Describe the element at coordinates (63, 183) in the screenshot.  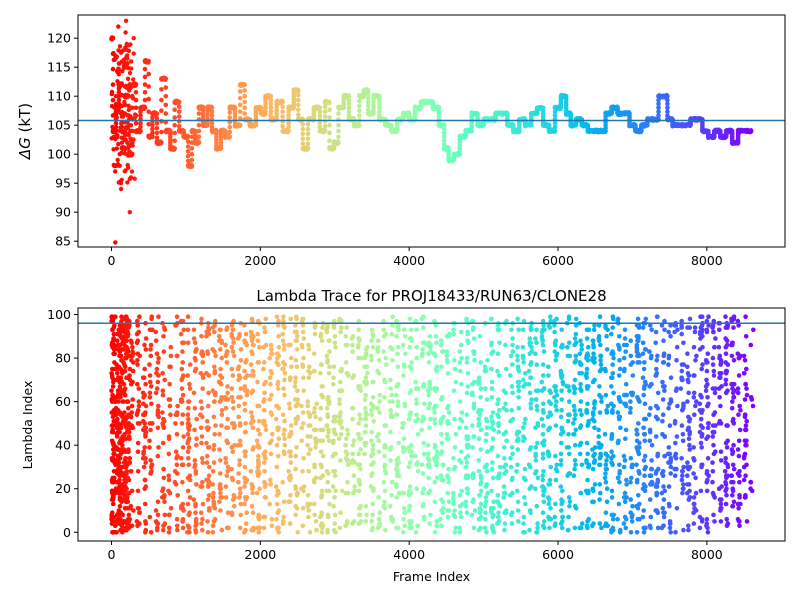
I see `y-tick-label: 95` at that location.